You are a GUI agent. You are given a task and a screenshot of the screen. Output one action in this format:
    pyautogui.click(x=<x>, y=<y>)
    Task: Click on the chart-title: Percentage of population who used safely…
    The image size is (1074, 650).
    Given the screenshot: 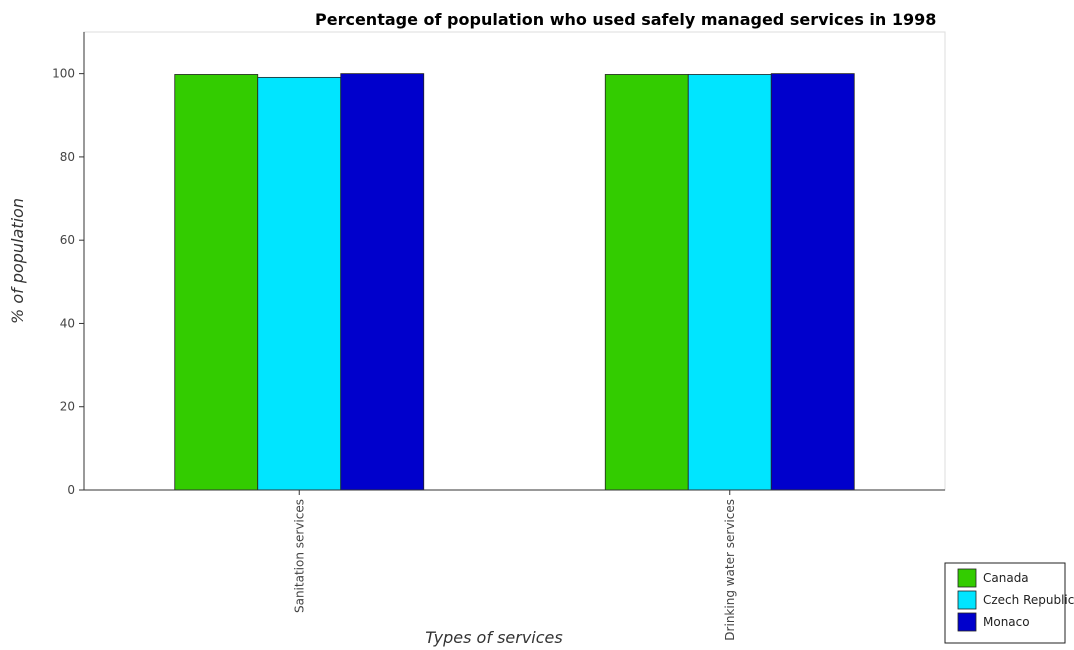 What is the action you would take?
    pyautogui.click(x=625, y=19)
    